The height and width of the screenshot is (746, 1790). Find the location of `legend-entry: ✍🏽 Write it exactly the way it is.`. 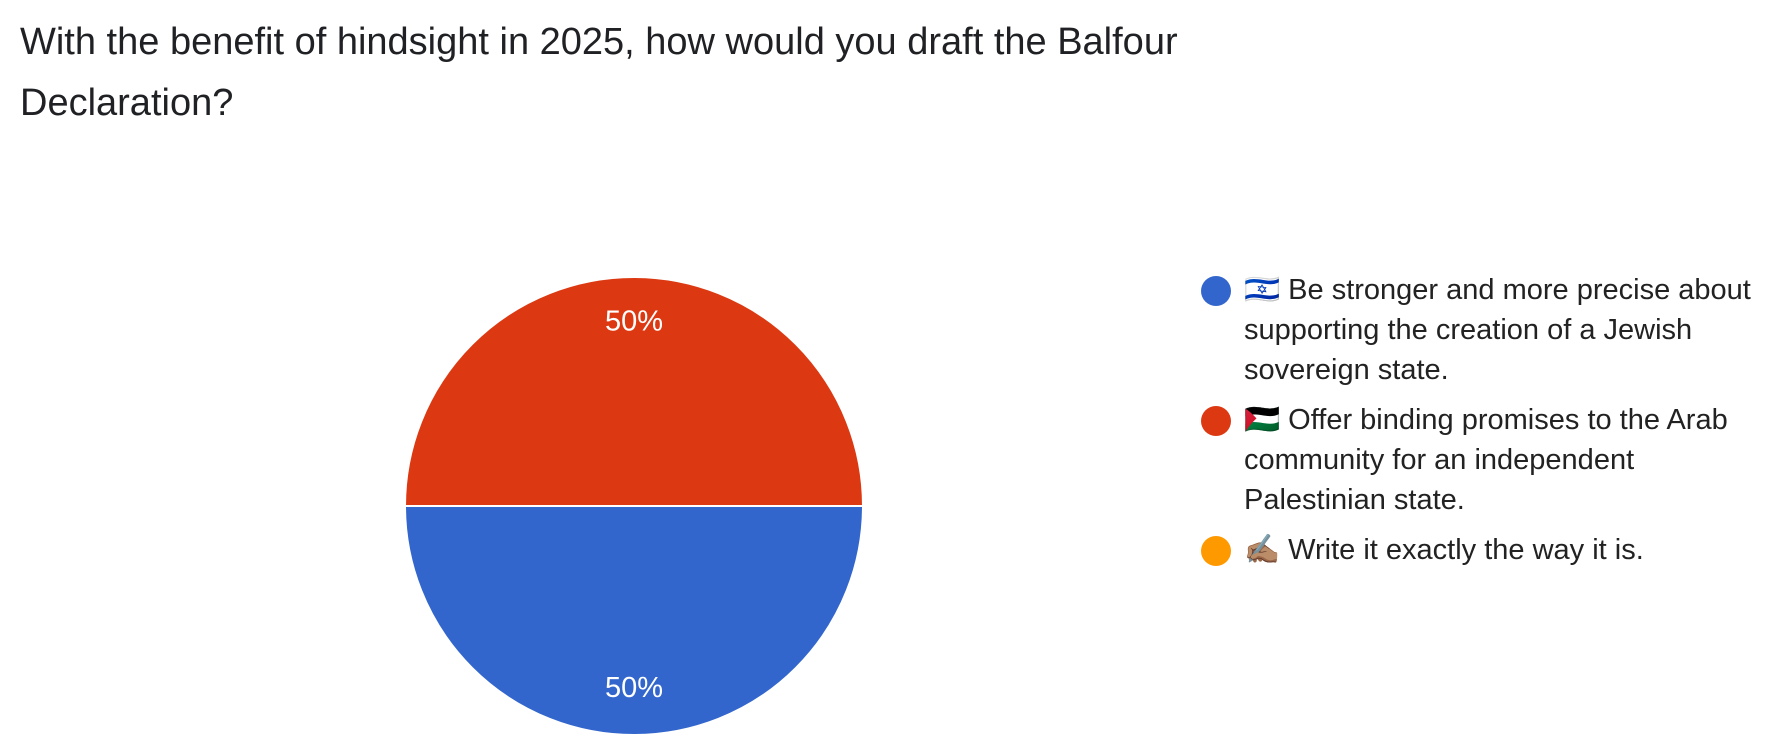

legend-entry: ✍🏽 Write it exactly the way it is. is located at coordinates (1490, 550).